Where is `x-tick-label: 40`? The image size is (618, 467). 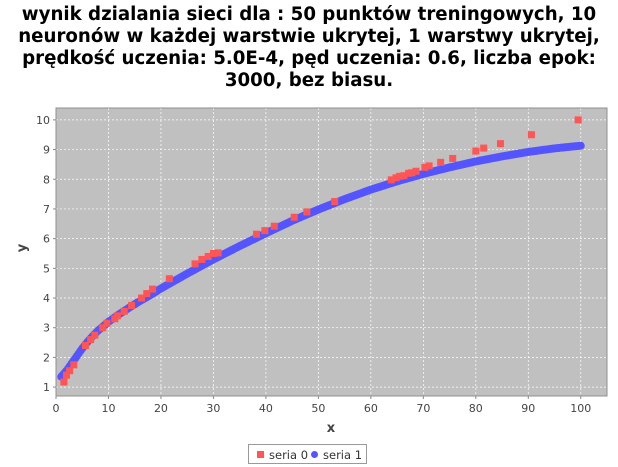 x-tick-label: 40 is located at coordinates (266, 408).